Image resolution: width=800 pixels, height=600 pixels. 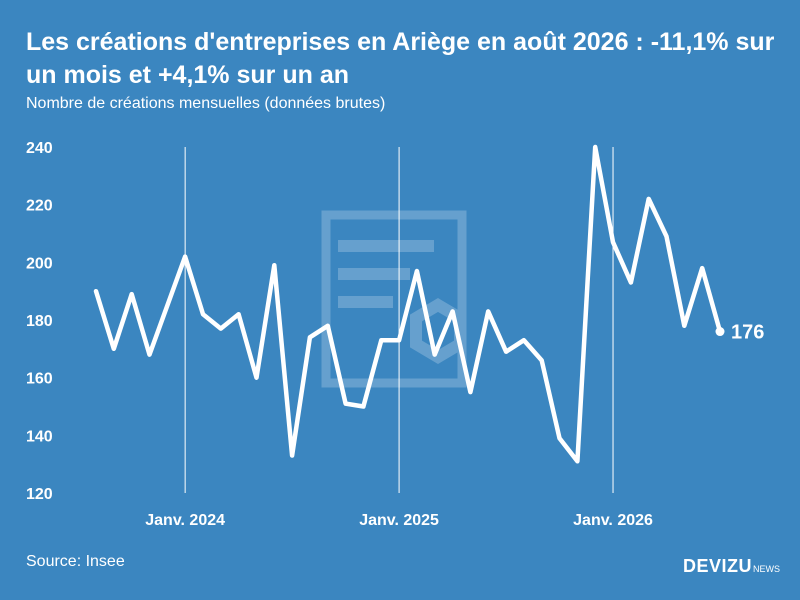 I want to click on watermark-logo, so click(x=394, y=299).